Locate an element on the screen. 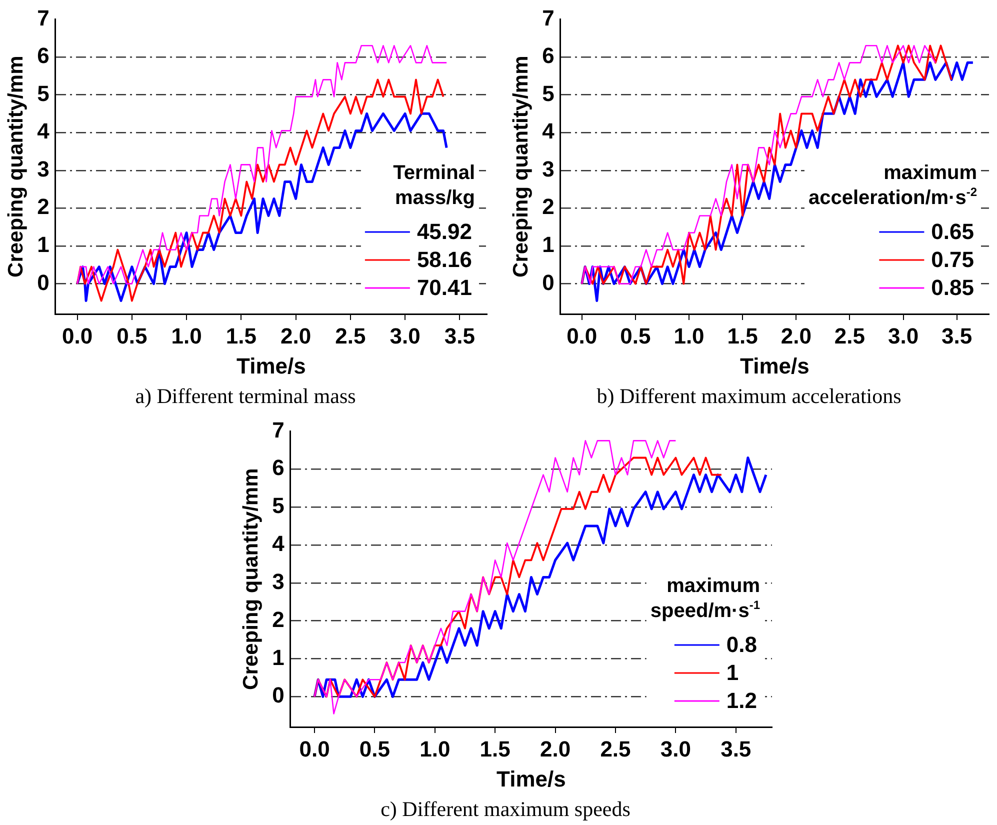 This screenshot has height=825, width=997. legend-label: 0.75 is located at coordinates (952, 259).